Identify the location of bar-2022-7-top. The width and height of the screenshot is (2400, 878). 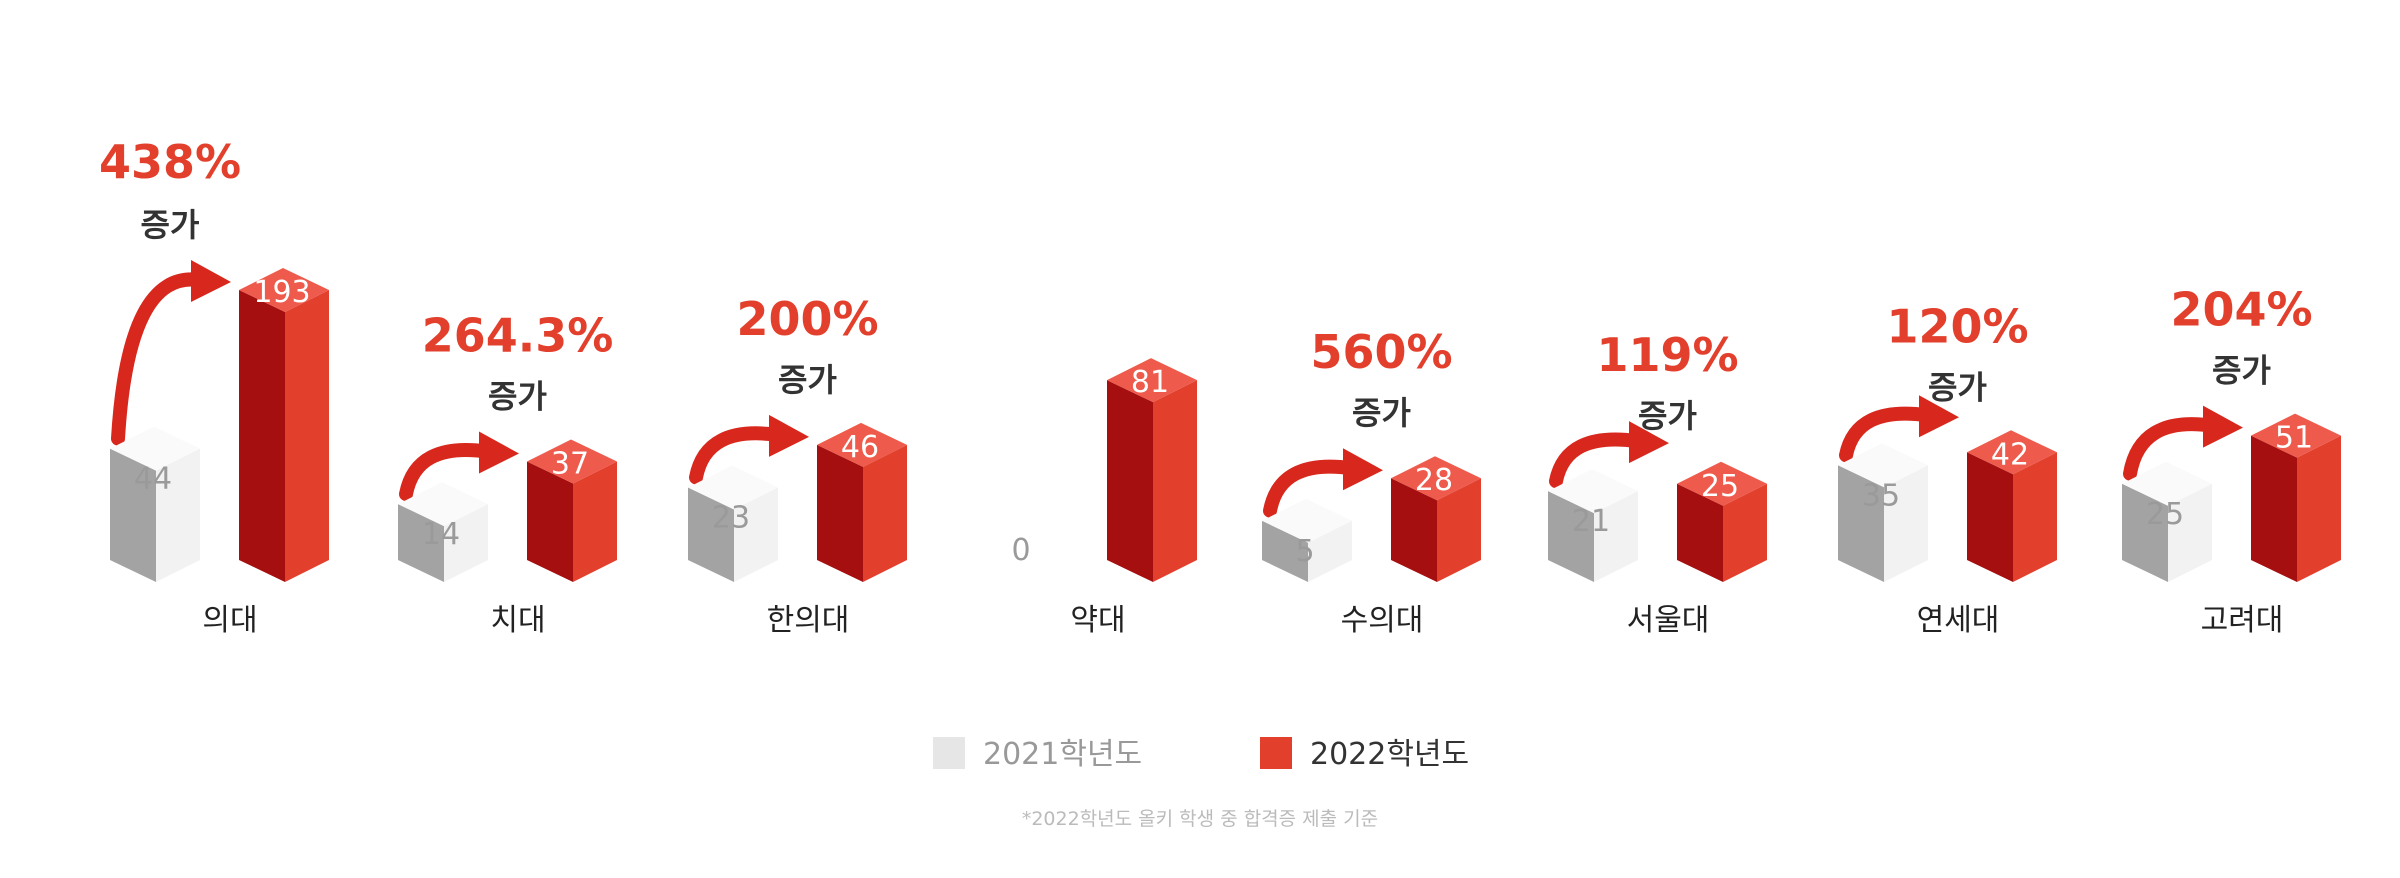
(2296, 435).